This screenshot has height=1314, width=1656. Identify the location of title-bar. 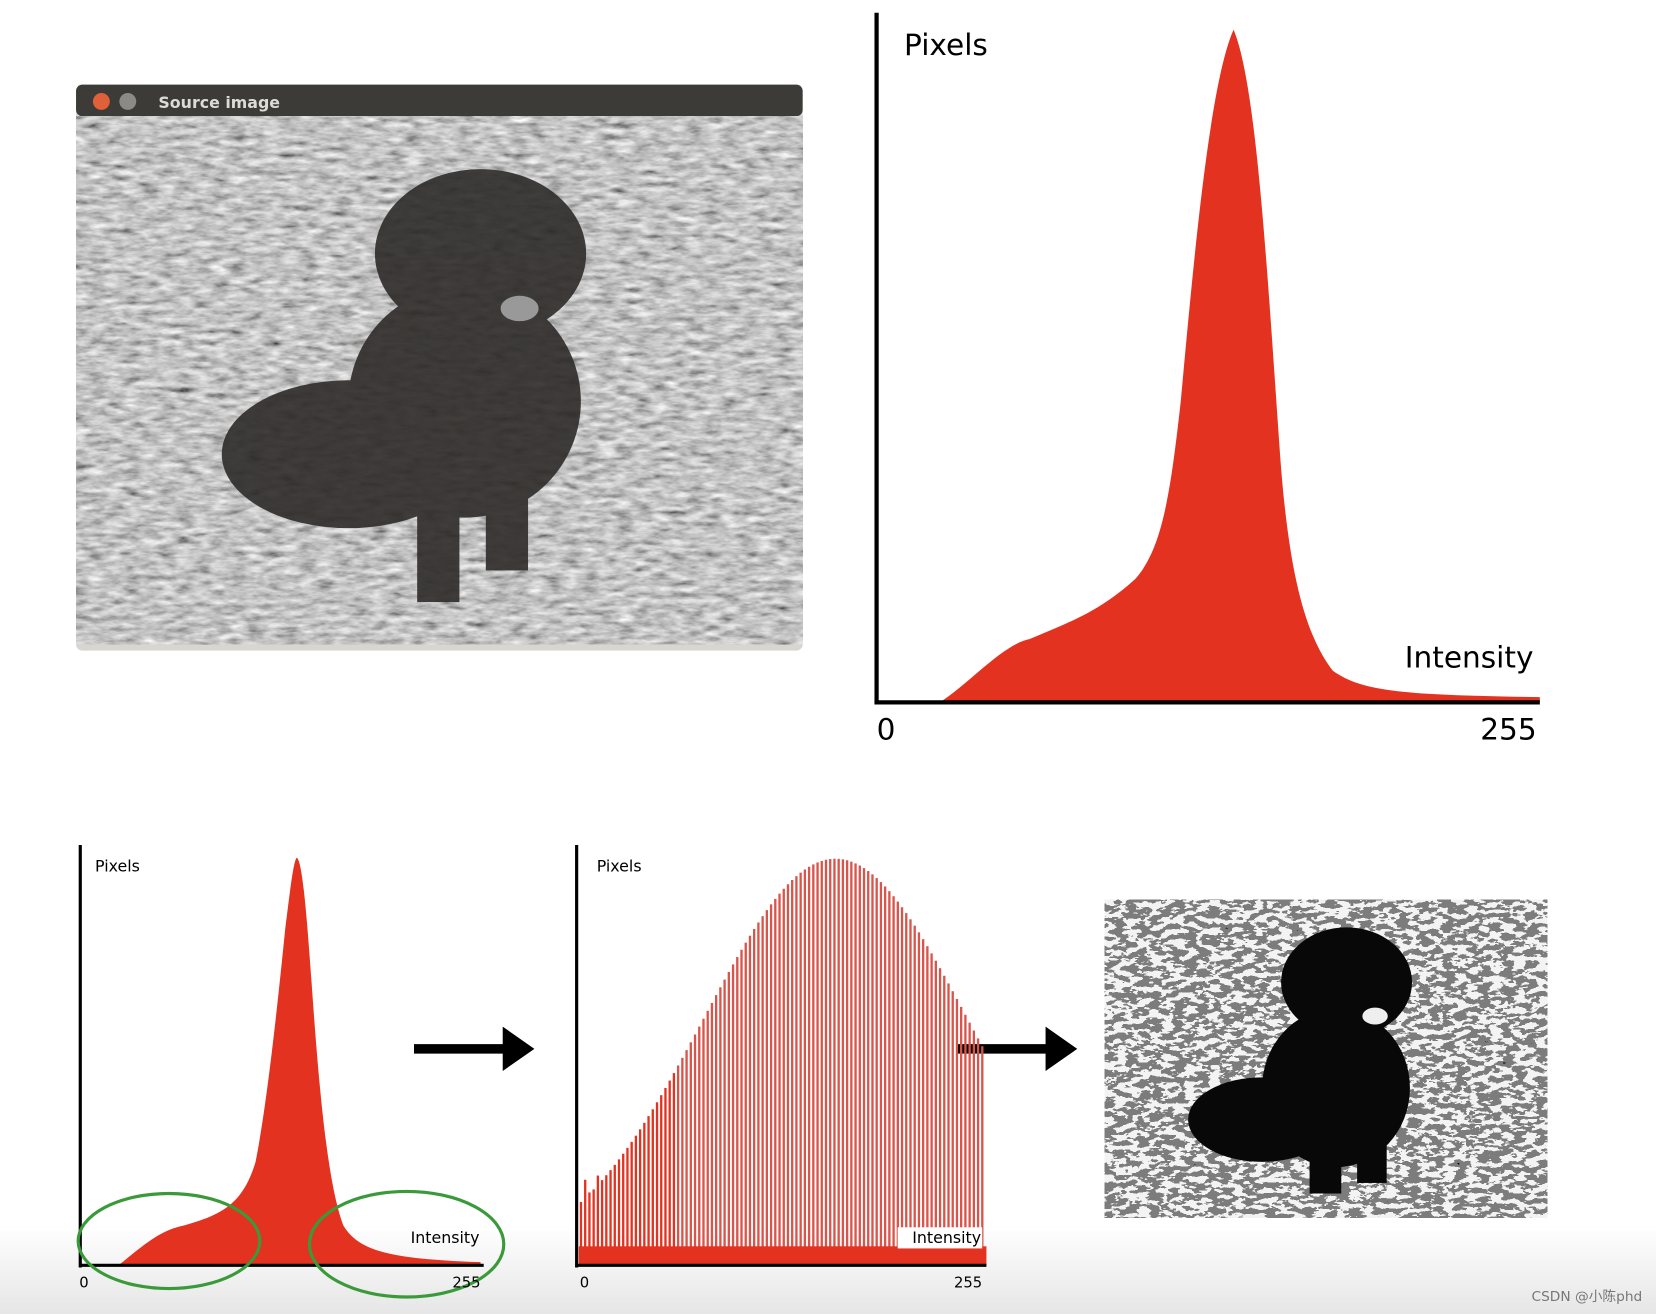
(439, 100).